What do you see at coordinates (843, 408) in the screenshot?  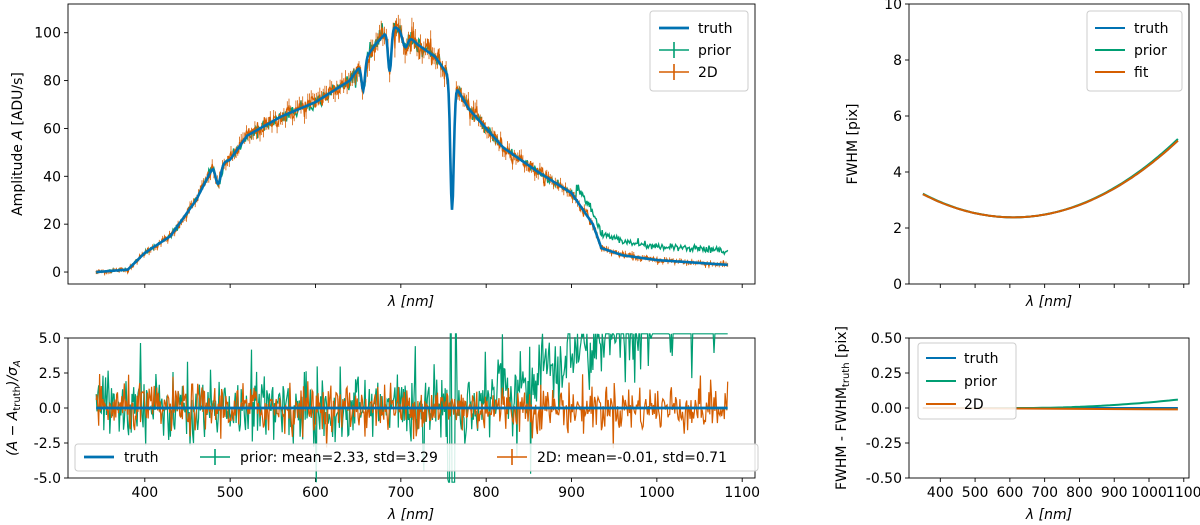 I see `fwhm-residual-ylabel: FWHM - FWHMtruth [pix]` at bounding box center [843, 408].